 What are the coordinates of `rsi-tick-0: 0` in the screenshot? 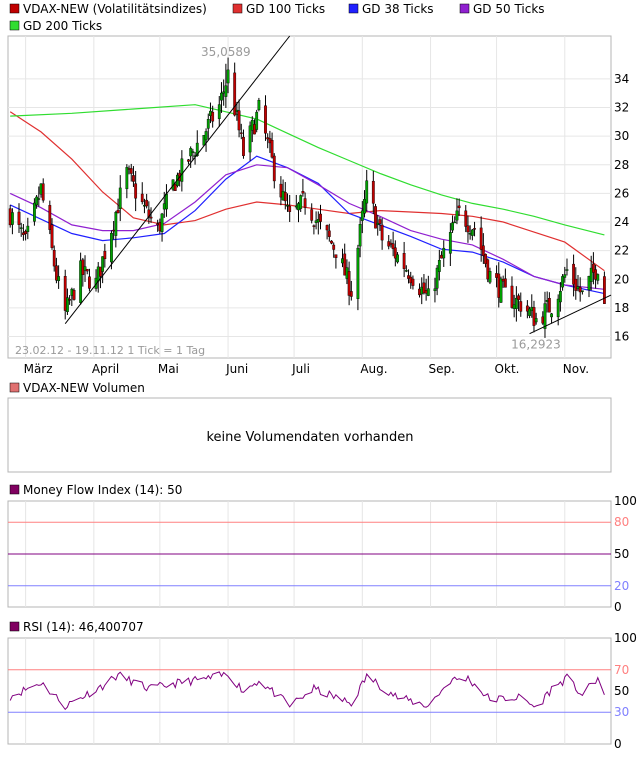 It's located at (618, 744).